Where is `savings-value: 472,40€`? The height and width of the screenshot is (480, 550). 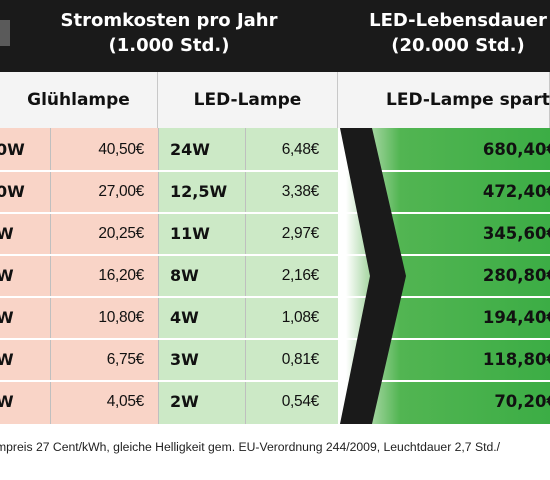
savings-value: 472,40€ is located at coordinates (516, 191).